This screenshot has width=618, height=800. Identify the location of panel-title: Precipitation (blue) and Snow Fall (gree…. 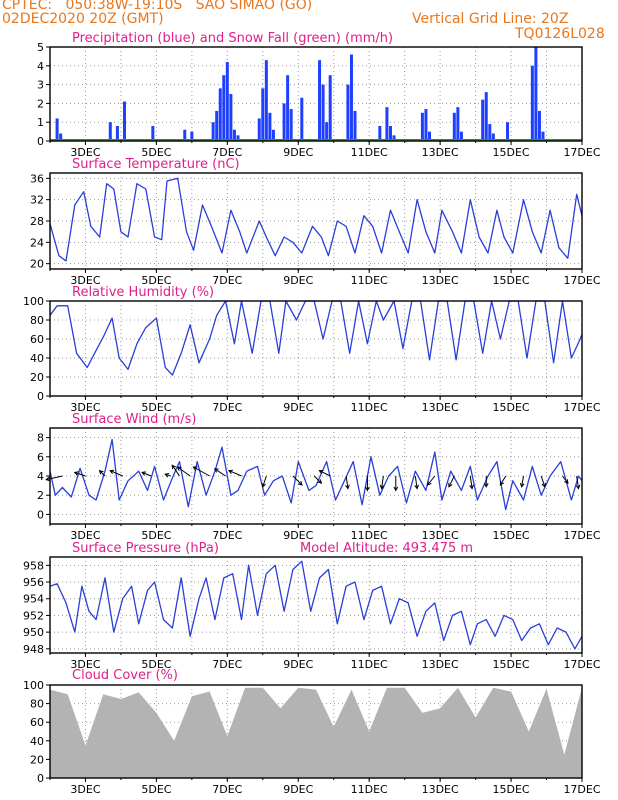
(232, 38).